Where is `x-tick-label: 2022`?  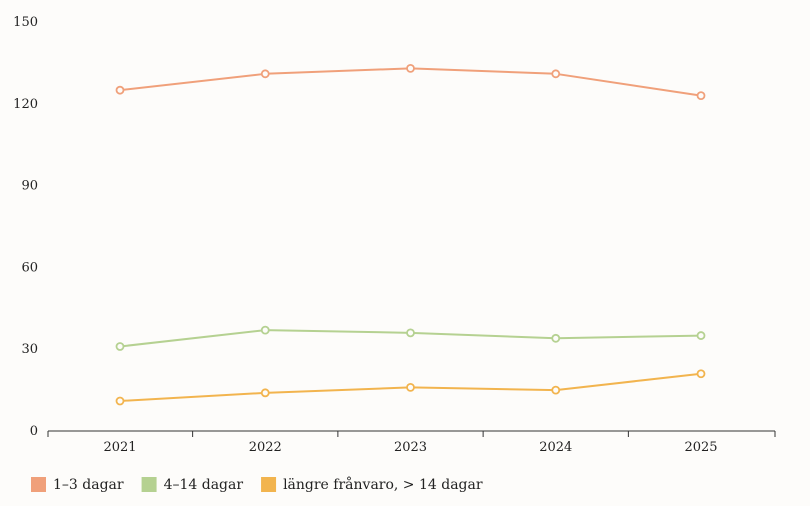
x-tick-label: 2022 is located at coordinates (265, 447).